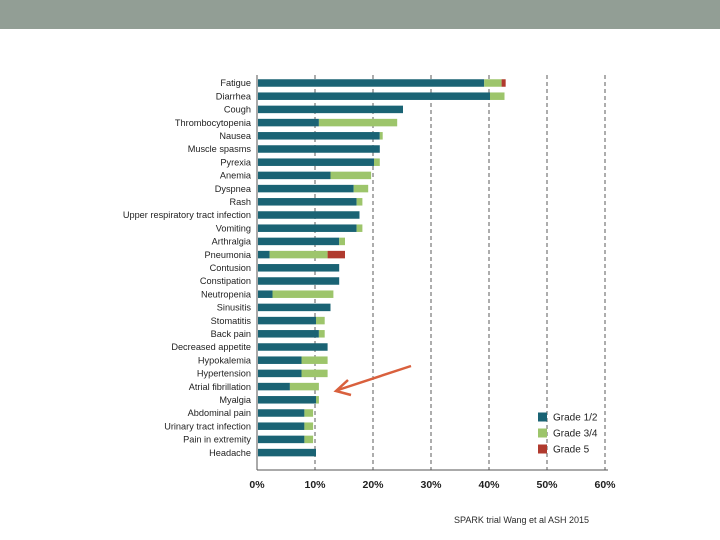 This screenshot has width=720, height=540. Describe the element at coordinates (235, 400) in the screenshot. I see `category-label: Myalgia` at that location.